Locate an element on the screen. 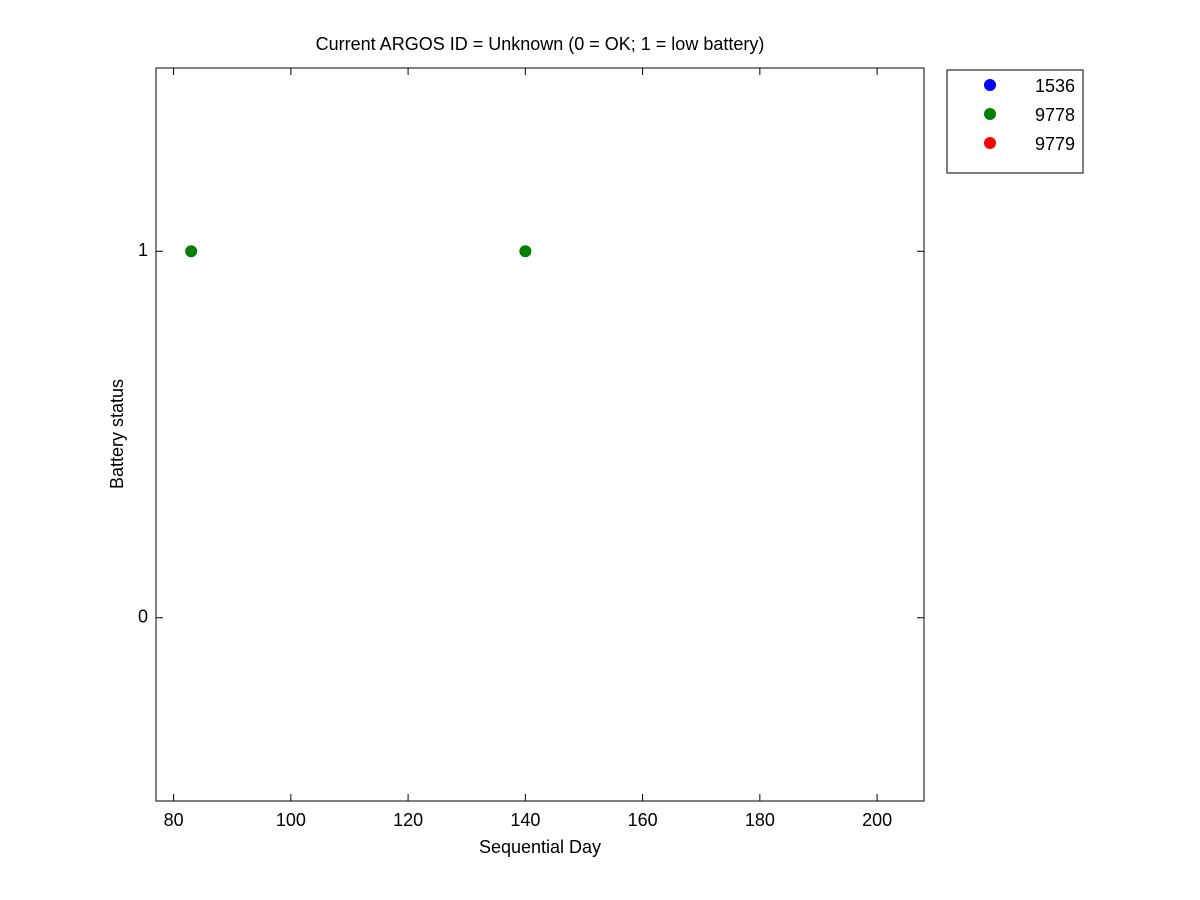 This screenshot has width=1200, height=900. x-tick-label: 120 is located at coordinates (408, 820).